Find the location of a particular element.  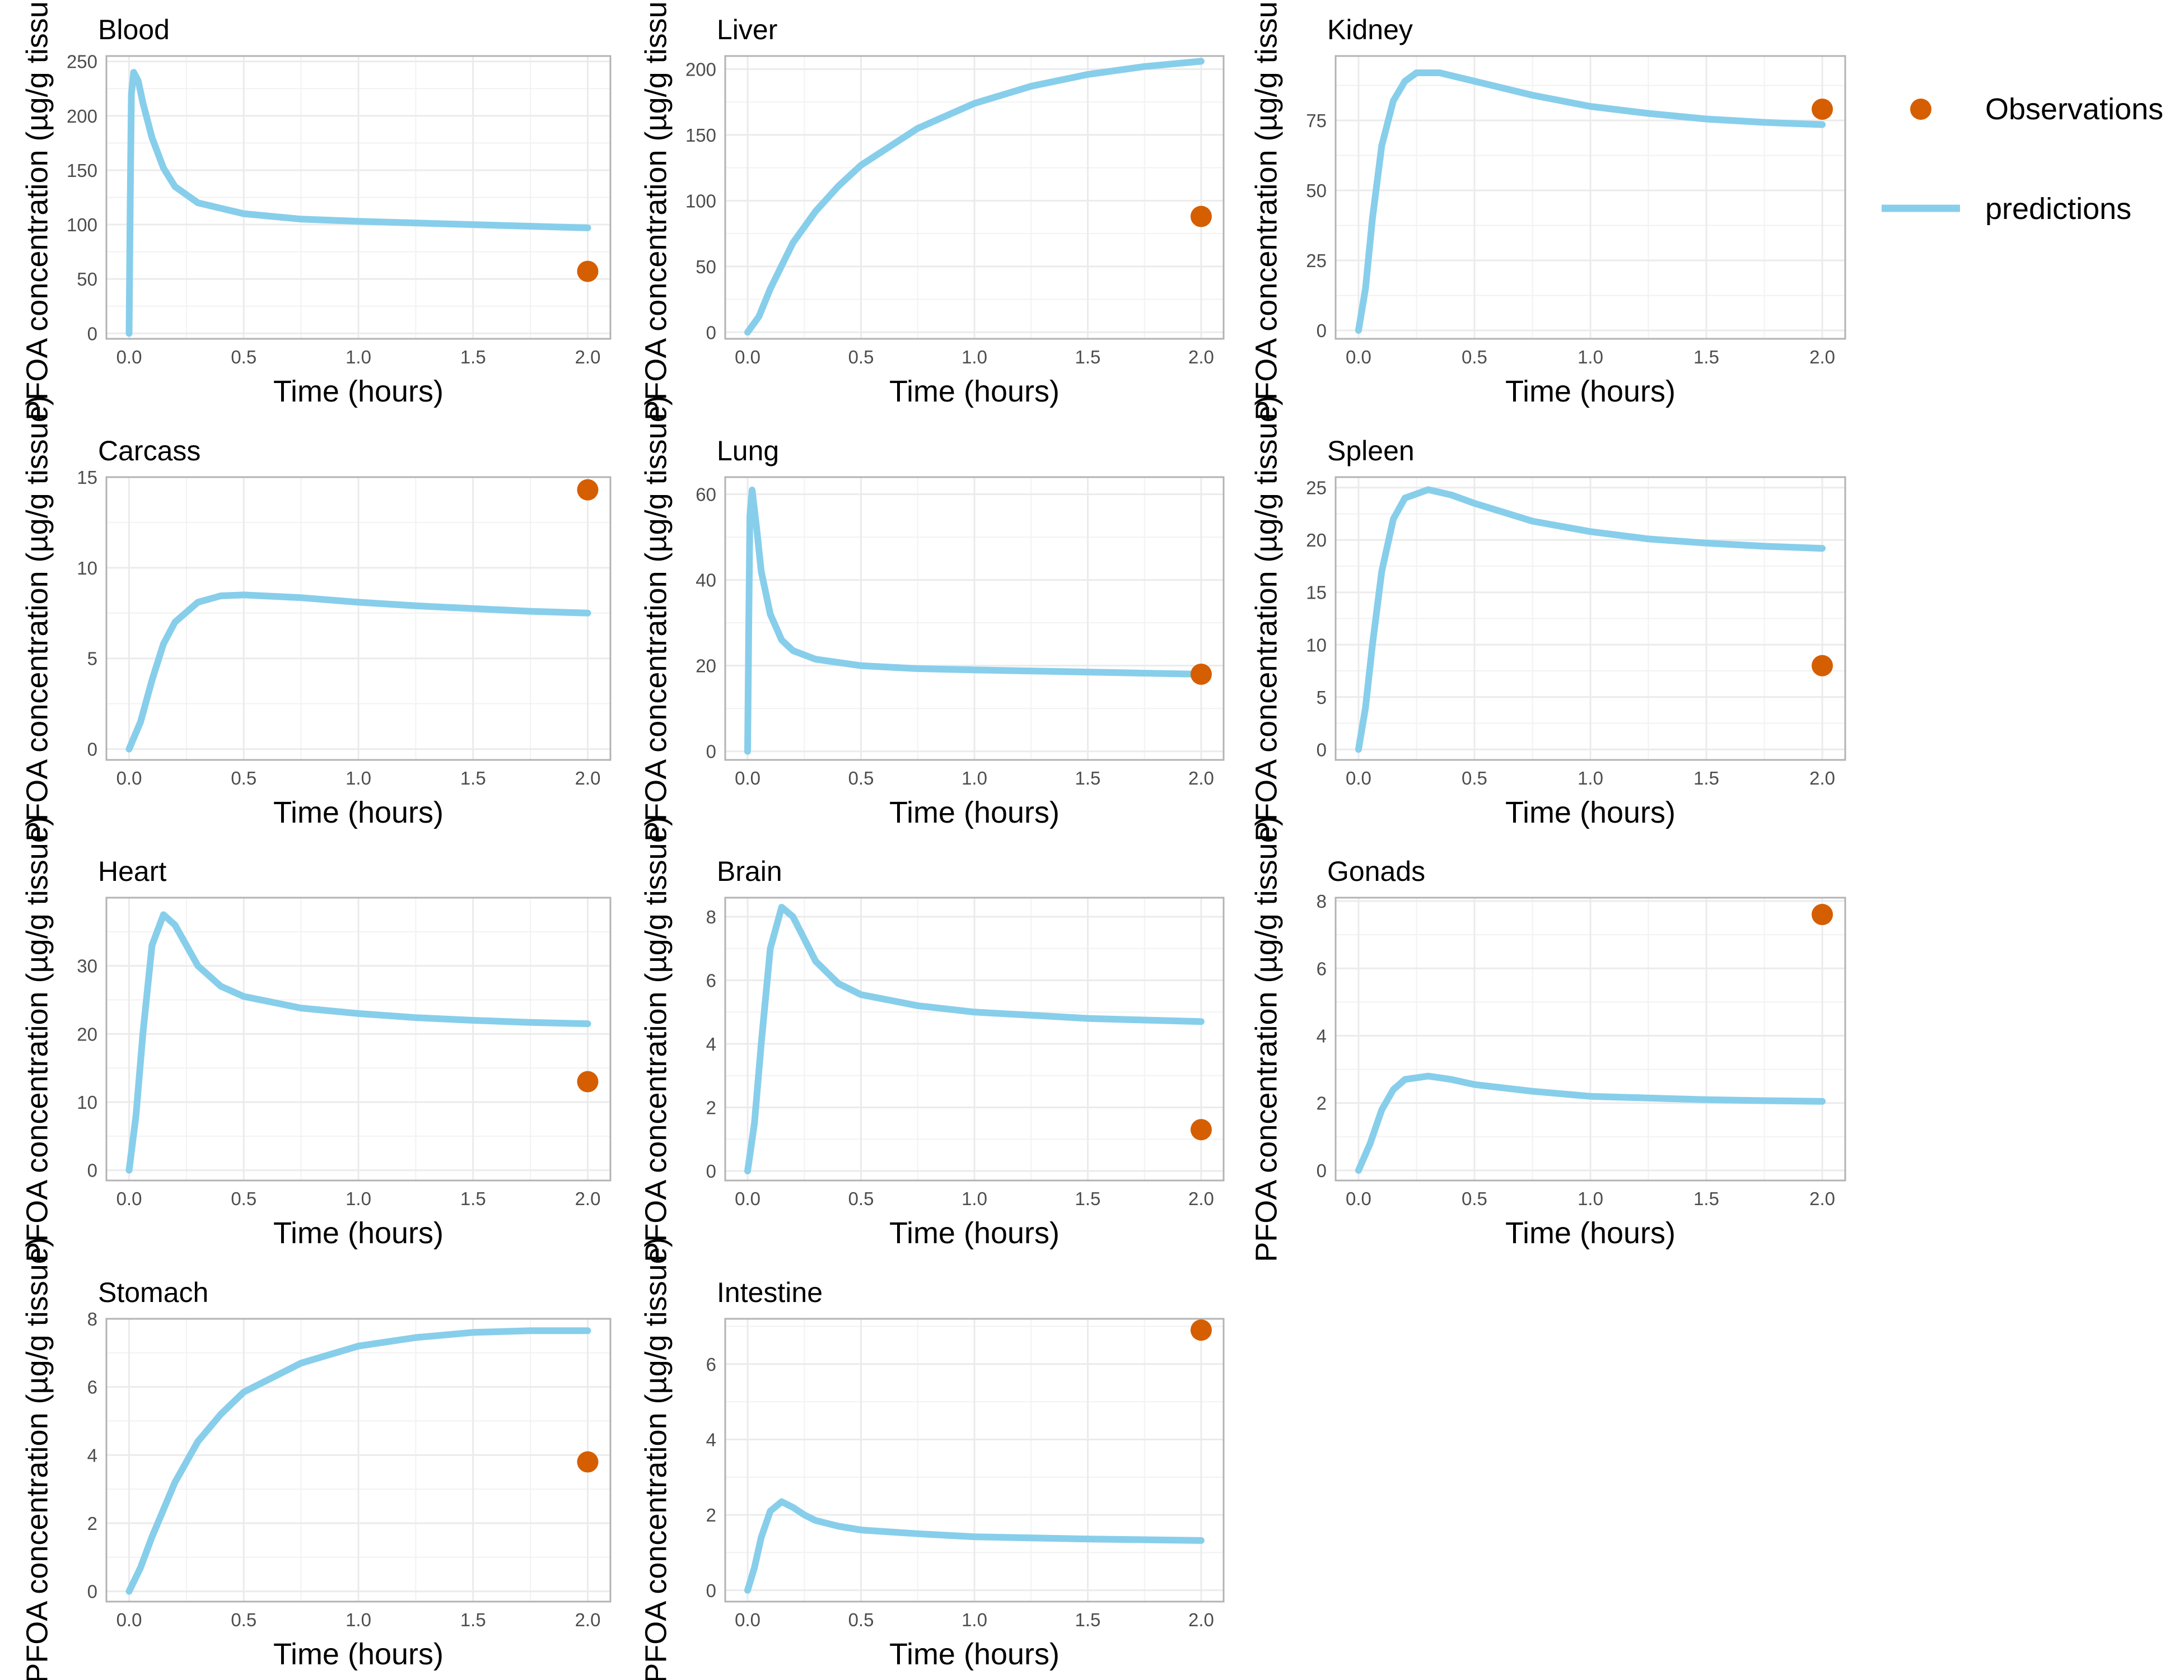

panel-title: Lung is located at coordinates (748, 451).